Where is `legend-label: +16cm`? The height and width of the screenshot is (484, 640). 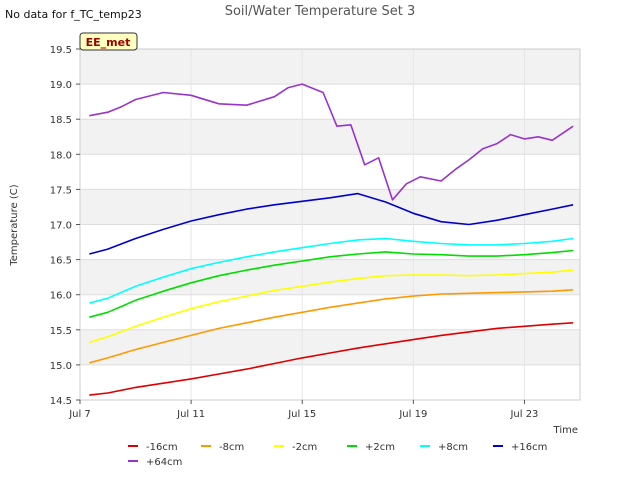
legend-label: +16cm is located at coordinates (529, 447).